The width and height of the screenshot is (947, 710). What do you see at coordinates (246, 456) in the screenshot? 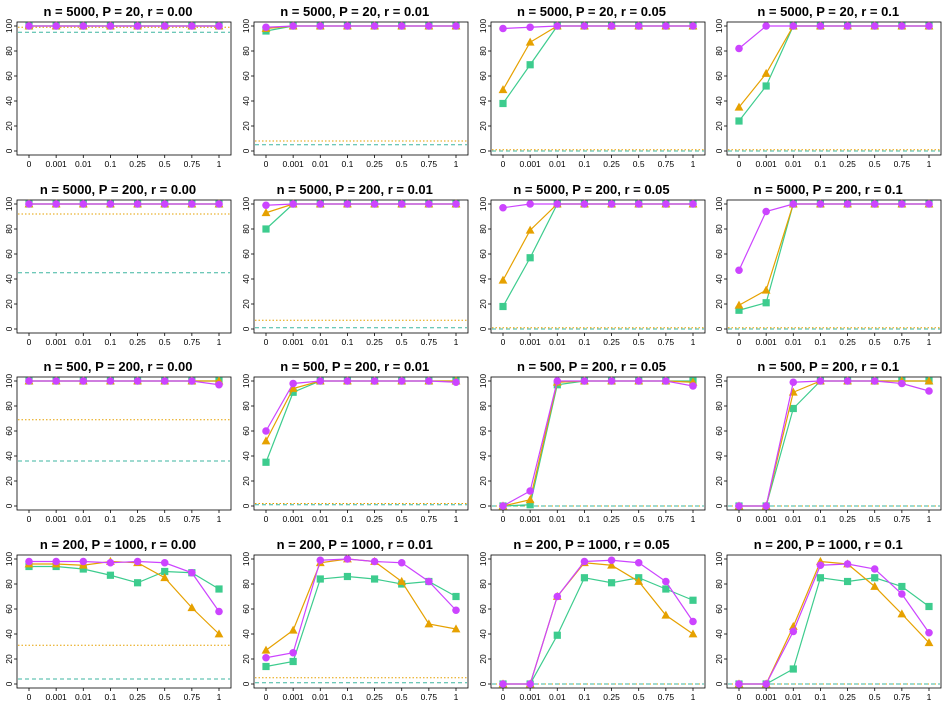
I see `y-tick-label: 40` at bounding box center [246, 456].